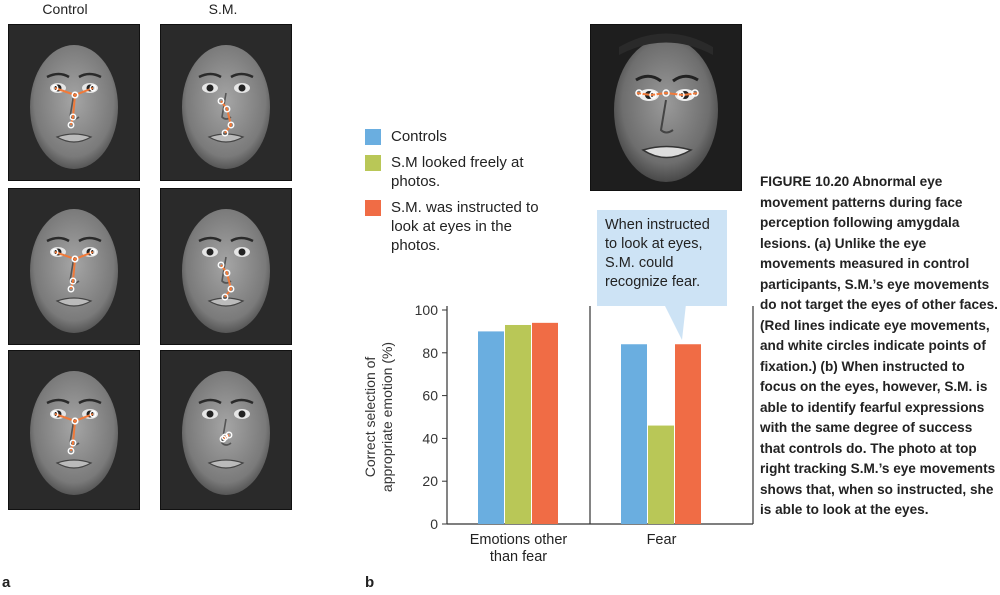 This screenshot has height=595, width=1000. Describe the element at coordinates (387, 417) in the screenshot. I see `y-axis-label-line2: appropriate emotion (%)` at that location.